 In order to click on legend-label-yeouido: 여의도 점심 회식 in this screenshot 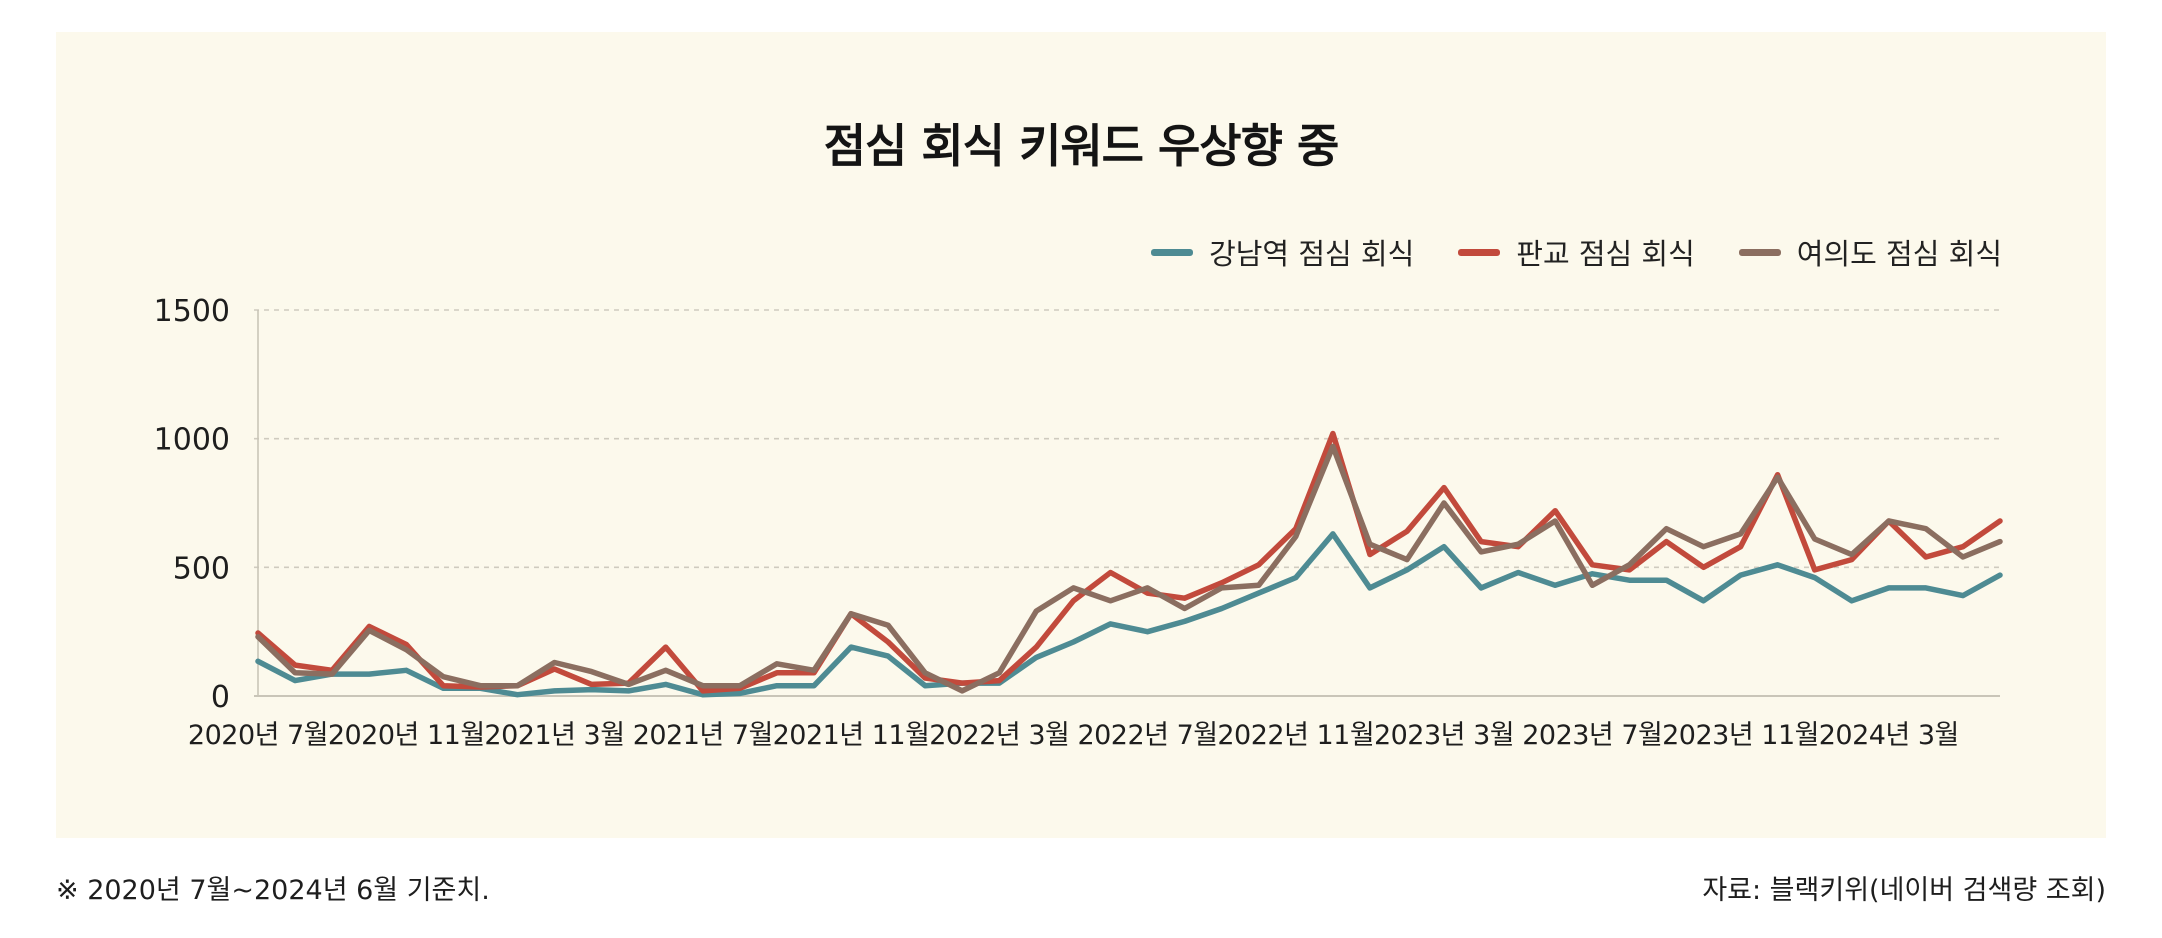, I will do `click(1899, 254)`.